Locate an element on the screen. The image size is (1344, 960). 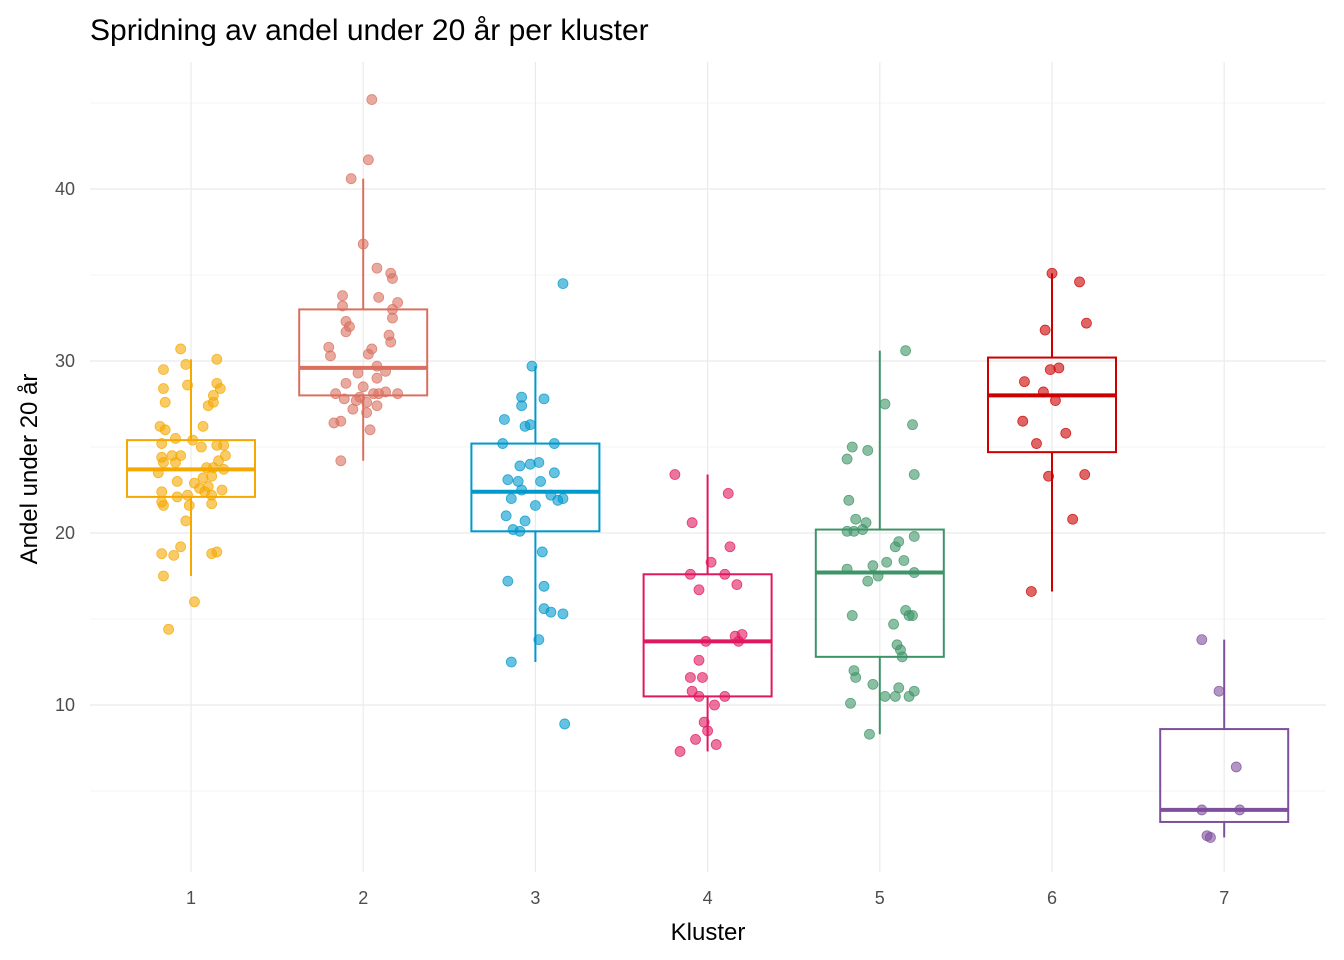
y-tick-label: 40 is located at coordinates (65, 189).